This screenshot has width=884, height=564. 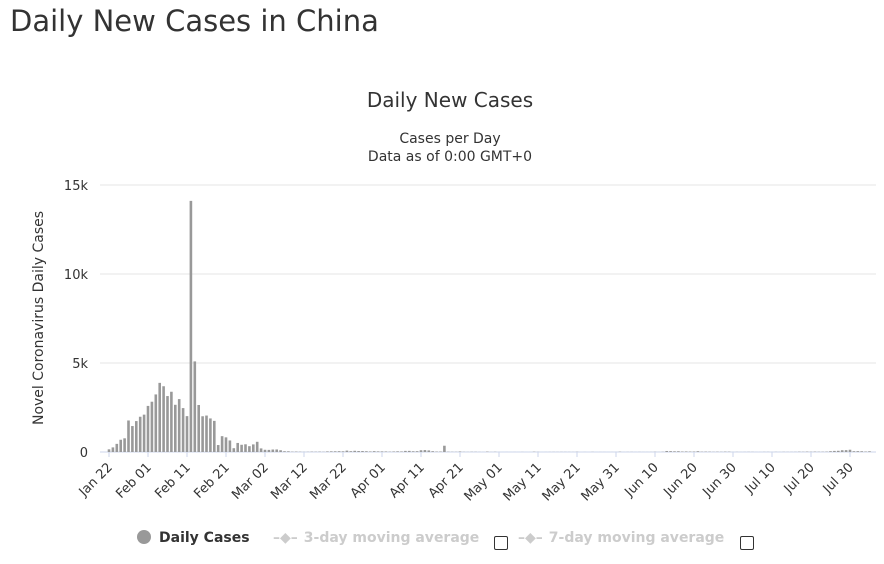 What do you see at coordinates (501, 543) in the screenshot?
I see `checkbox-3day` at bounding box center [501, 543].